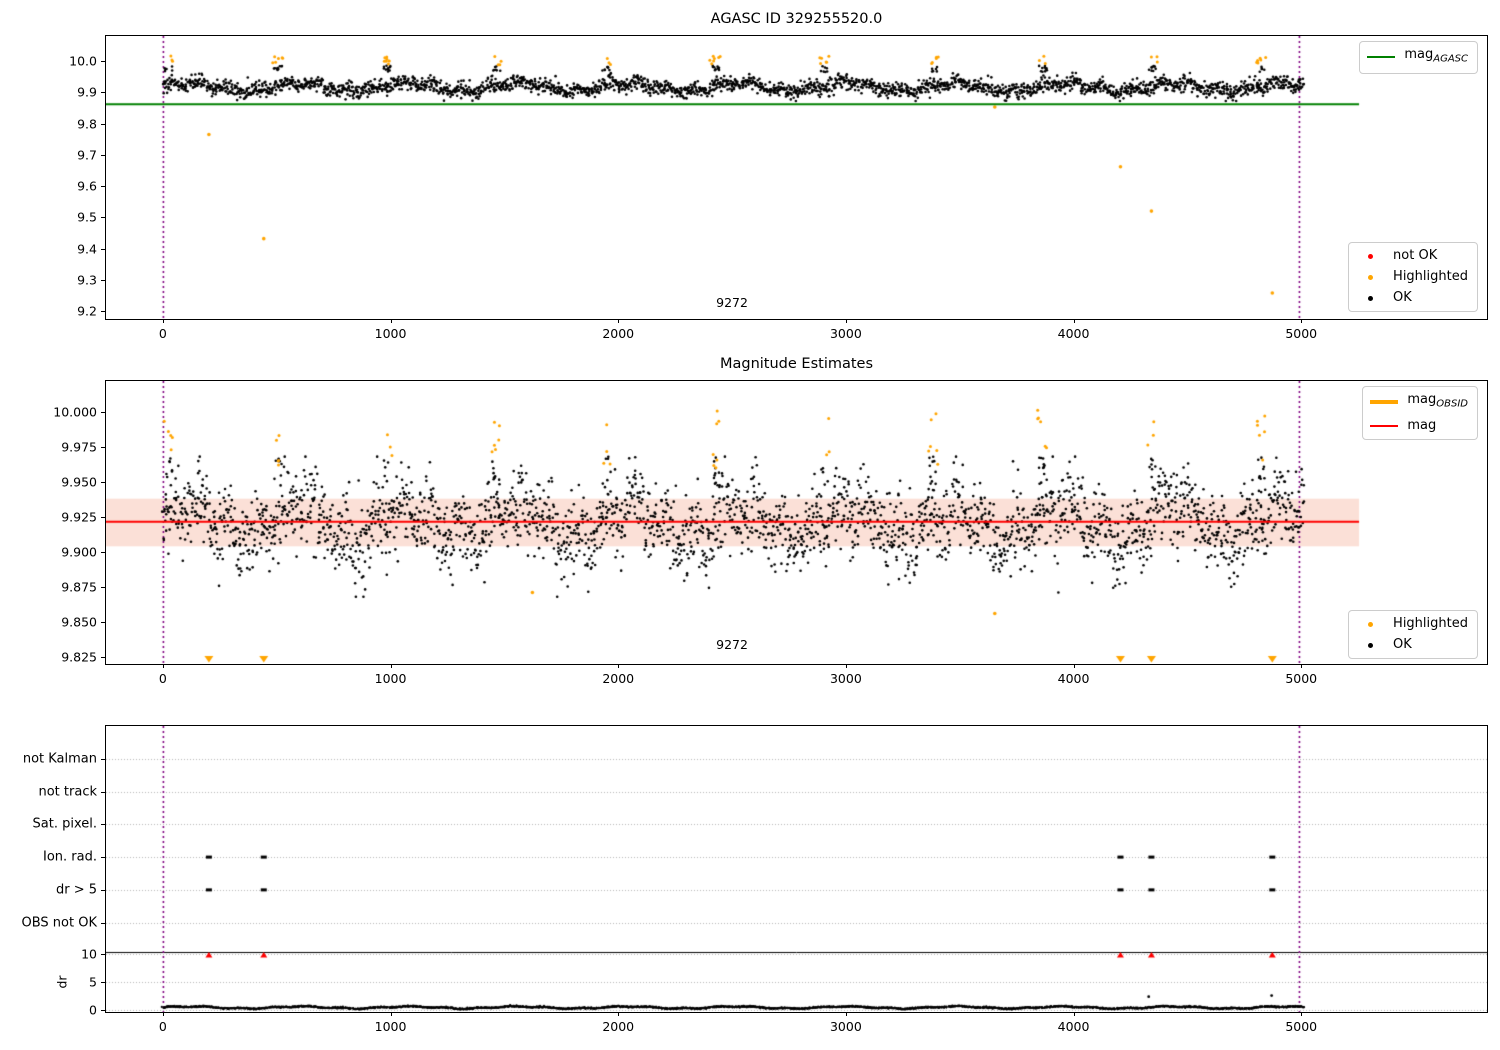 Image resolution: width=1500 pixels, height=1050 pixels. I want to click on red-dot-swatch, so click(1370, 256).